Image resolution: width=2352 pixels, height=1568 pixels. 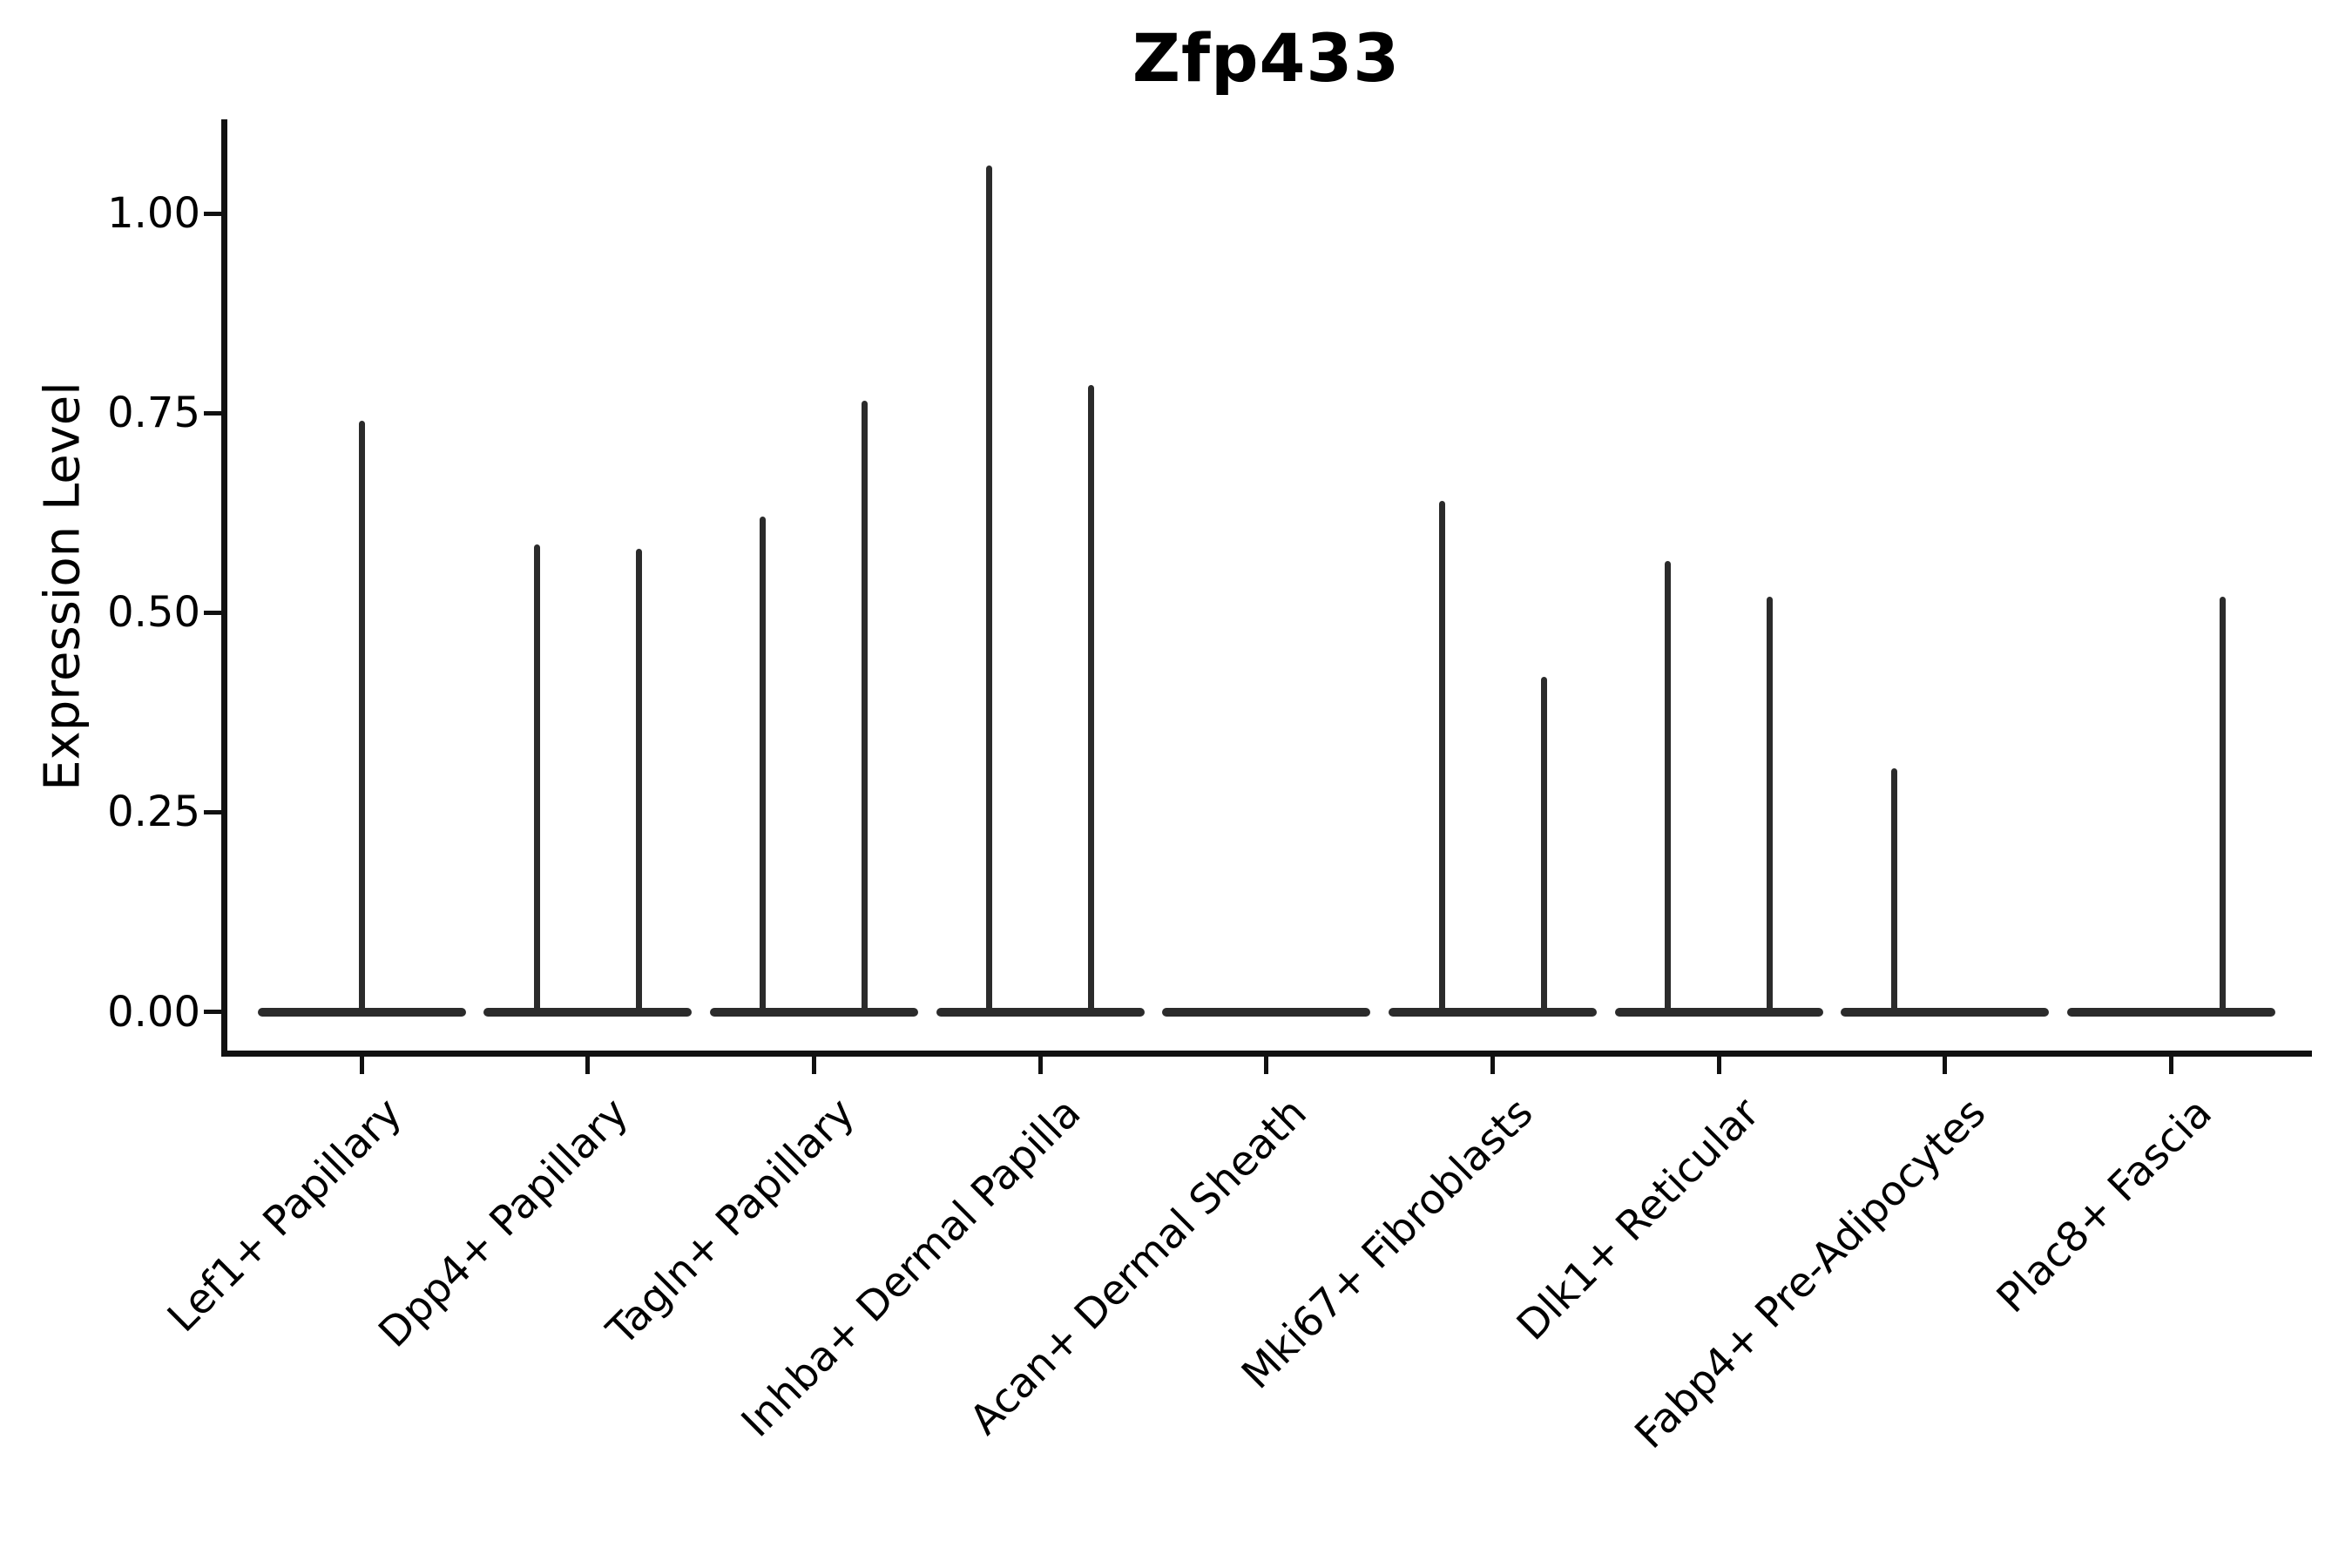 I want to click on y-tick-label: 0.50, so click(x=153, y=613).